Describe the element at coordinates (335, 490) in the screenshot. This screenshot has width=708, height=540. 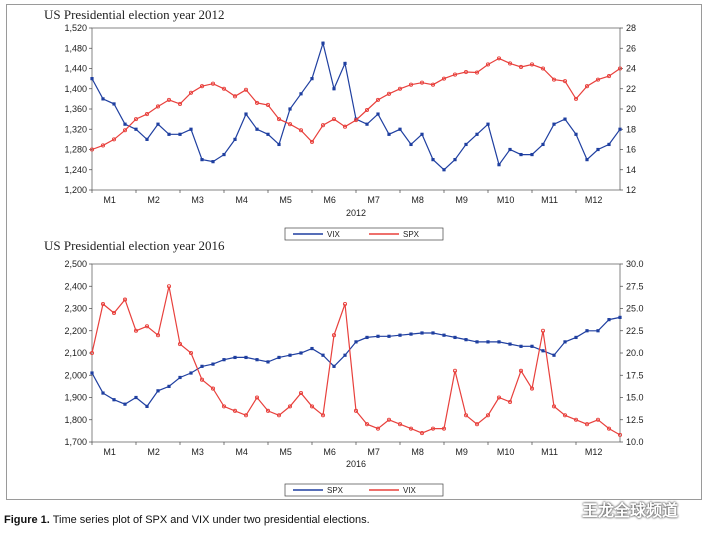
I see `legend-label: SPX` at that location.